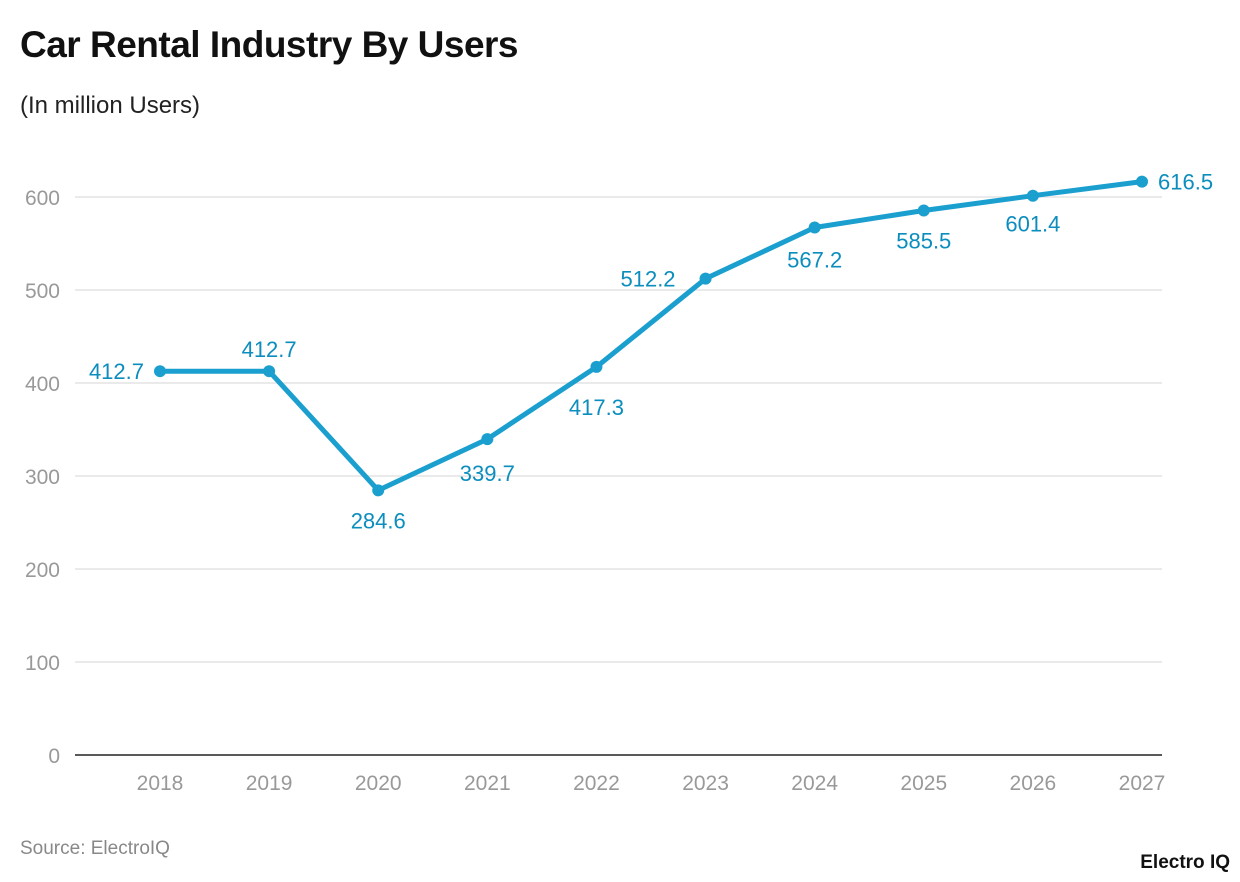 This screenshot has height=882, width=1240. I want to click on y-tick-label: 100, so click(42, 663).